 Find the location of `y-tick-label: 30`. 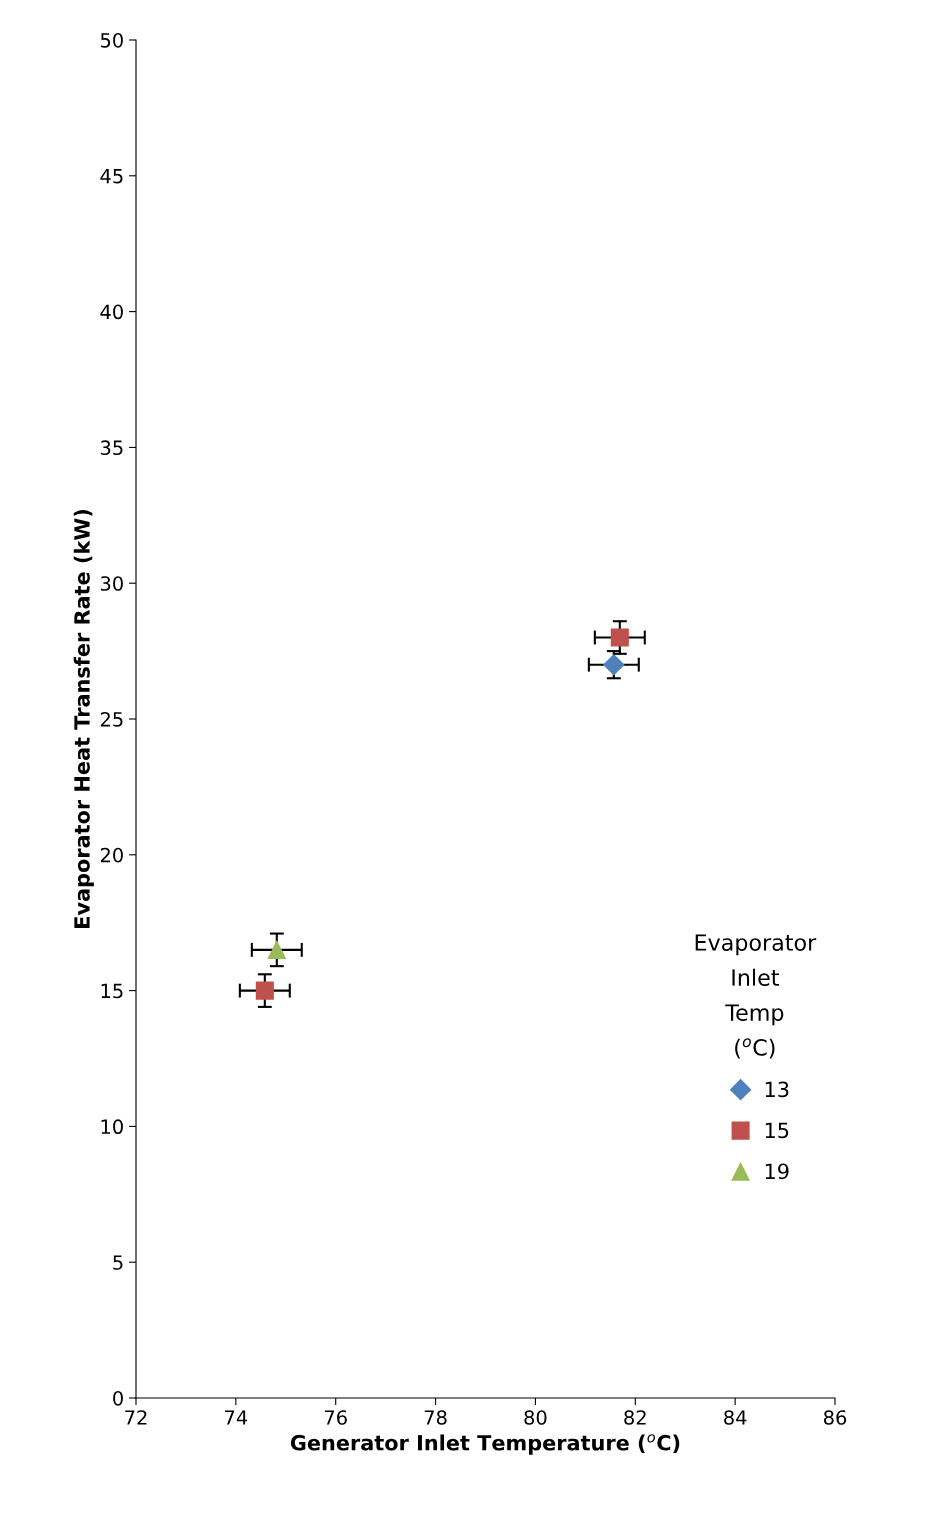

y-tick-label: 30 is located at coordinates (111, 583).